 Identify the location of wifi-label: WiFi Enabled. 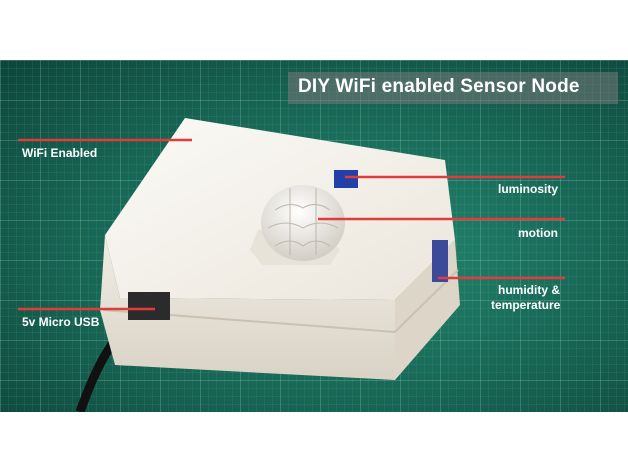
(60, 153).